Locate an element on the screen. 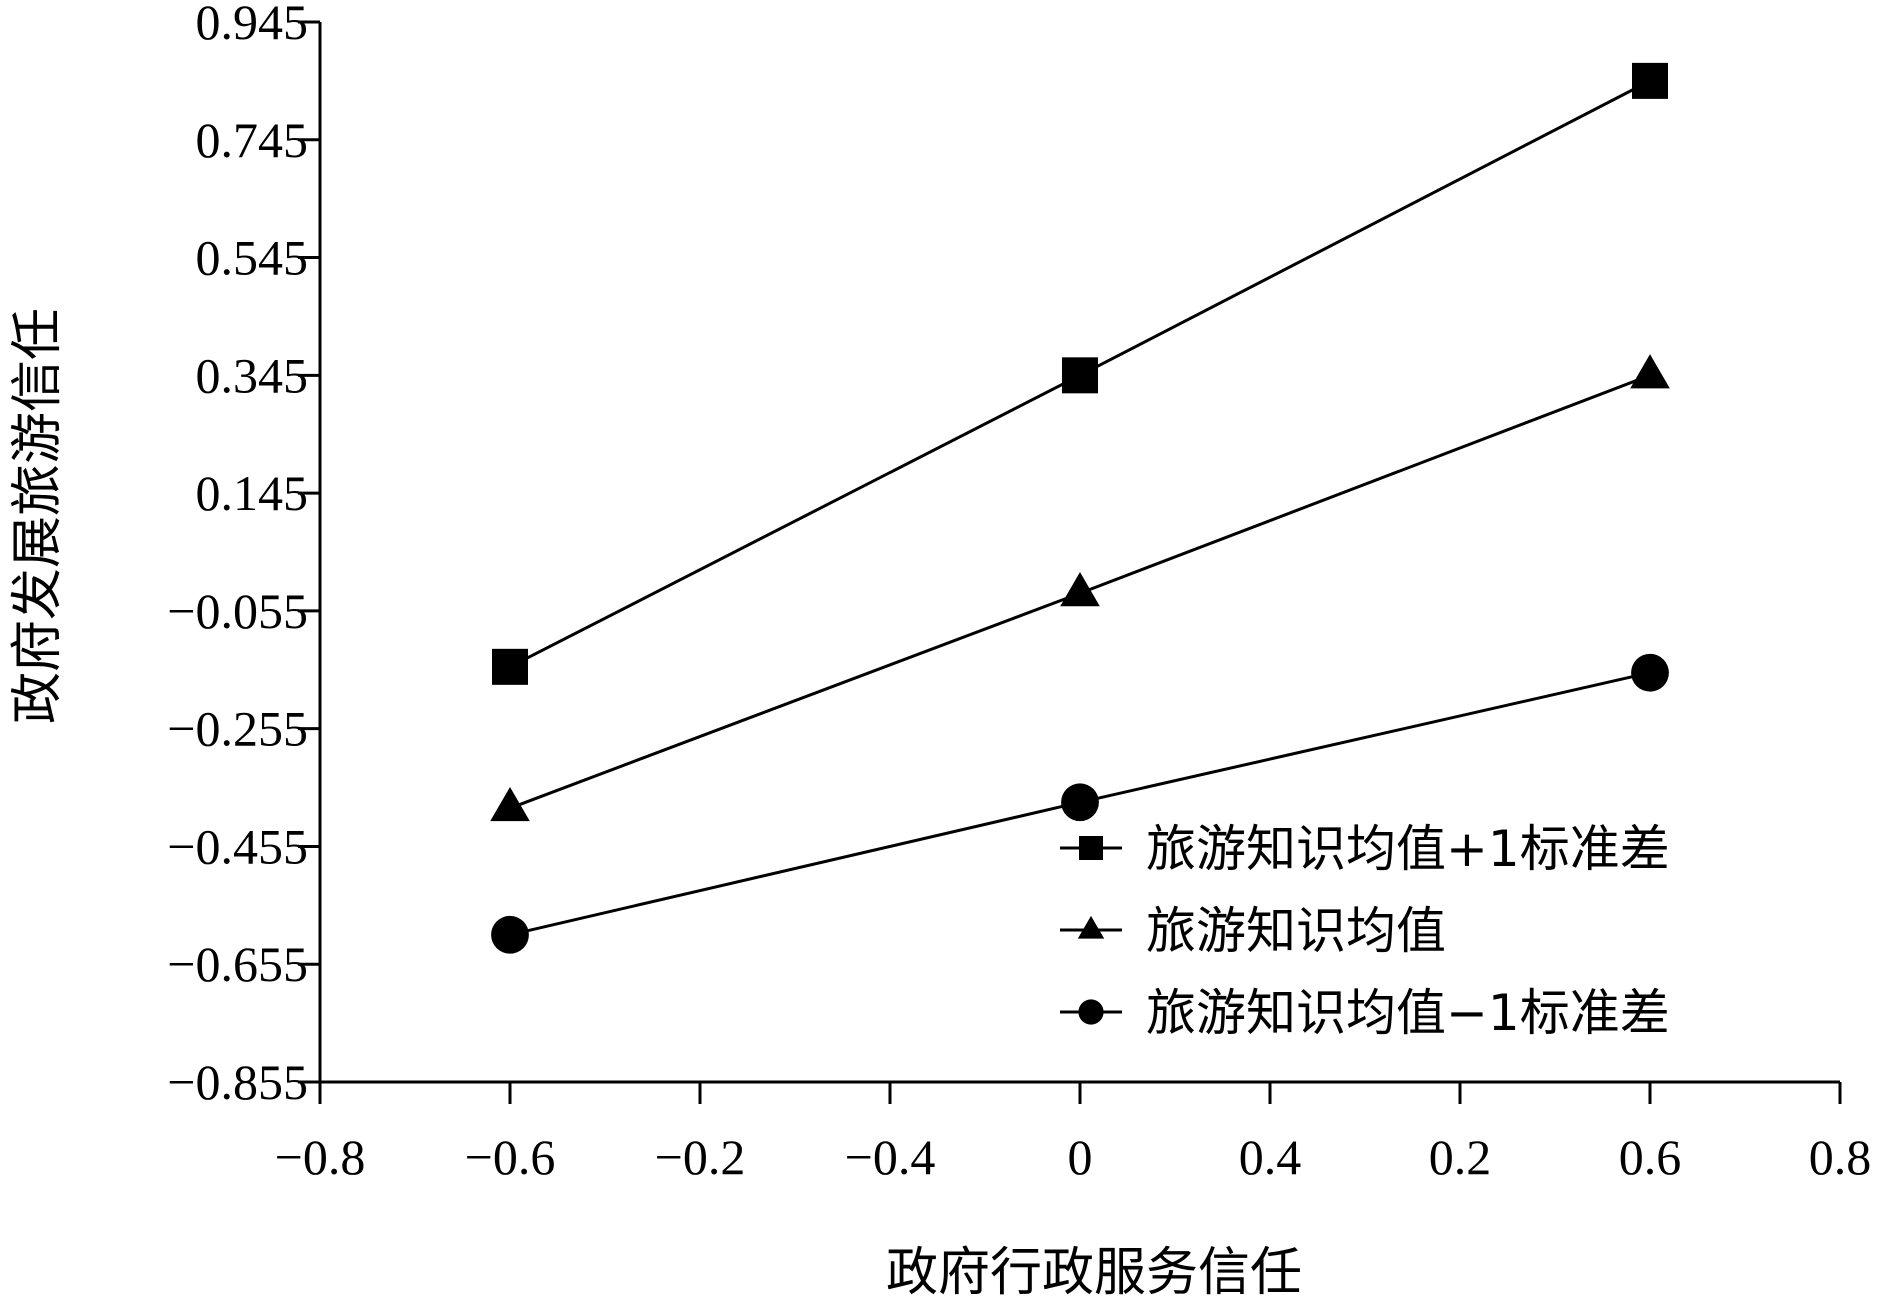 The height and width of the screenshot is (1302, 1883). y-tick-label: −0.055 is located at coordinates (237, 611).